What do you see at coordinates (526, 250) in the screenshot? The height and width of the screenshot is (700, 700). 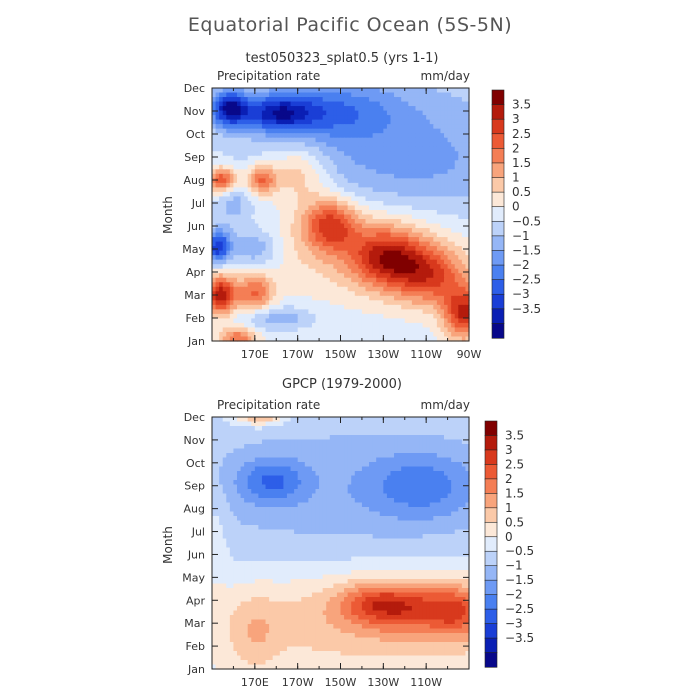 I see `colorbar-label: −1.5` at bounding box center [526, 250].